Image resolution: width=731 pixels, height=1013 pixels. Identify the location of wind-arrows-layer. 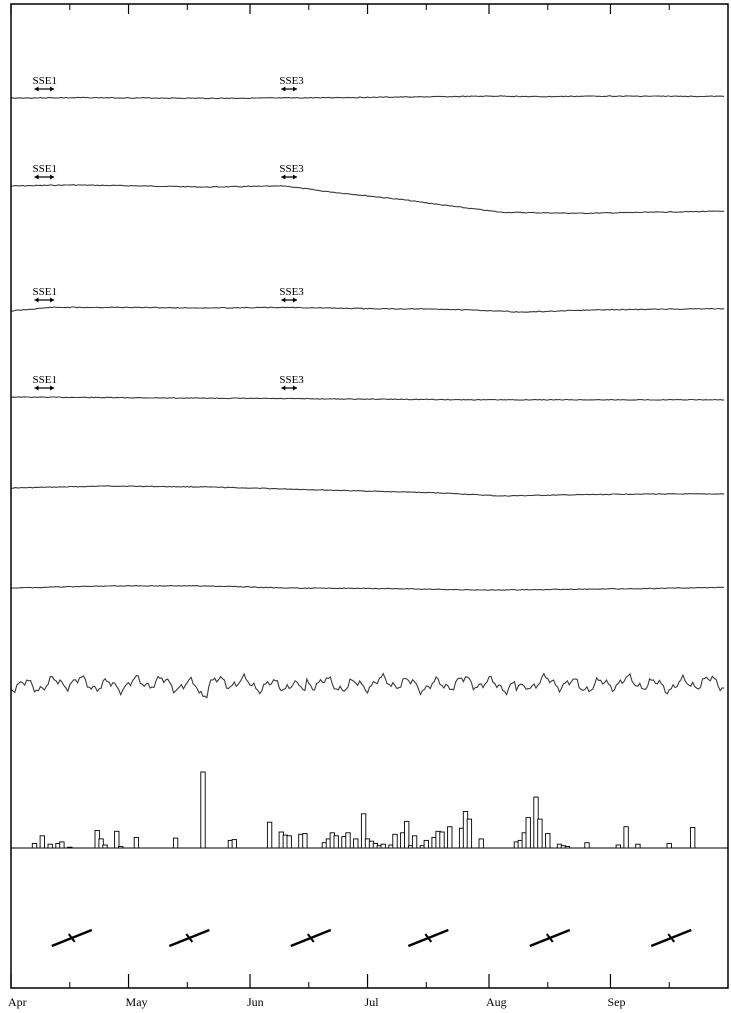
(371, 938).